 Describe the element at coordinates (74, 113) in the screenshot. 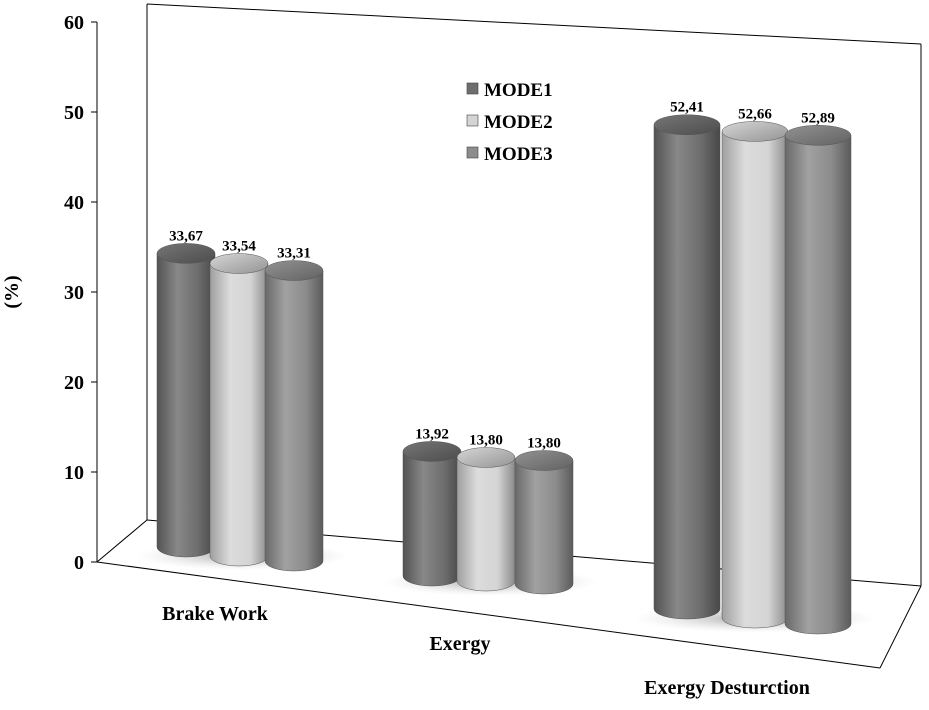

I see `y-tick-label: 50` at that location.